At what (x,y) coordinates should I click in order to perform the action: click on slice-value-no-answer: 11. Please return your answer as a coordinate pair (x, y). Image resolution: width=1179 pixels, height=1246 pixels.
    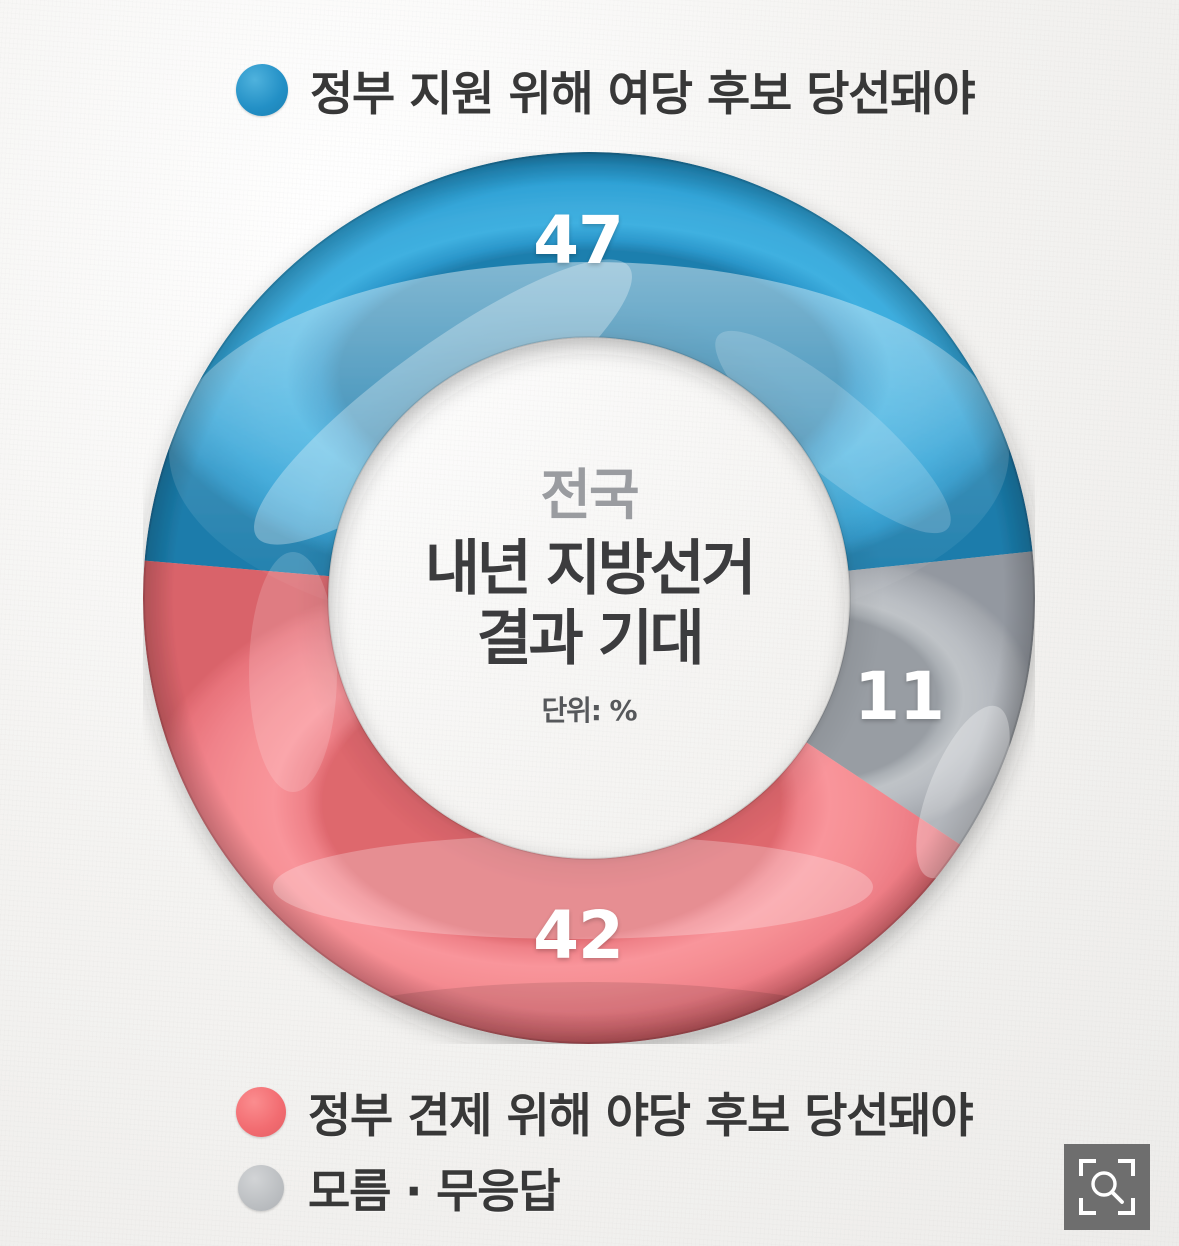
    Looking at the image, I should click on (899, 696).